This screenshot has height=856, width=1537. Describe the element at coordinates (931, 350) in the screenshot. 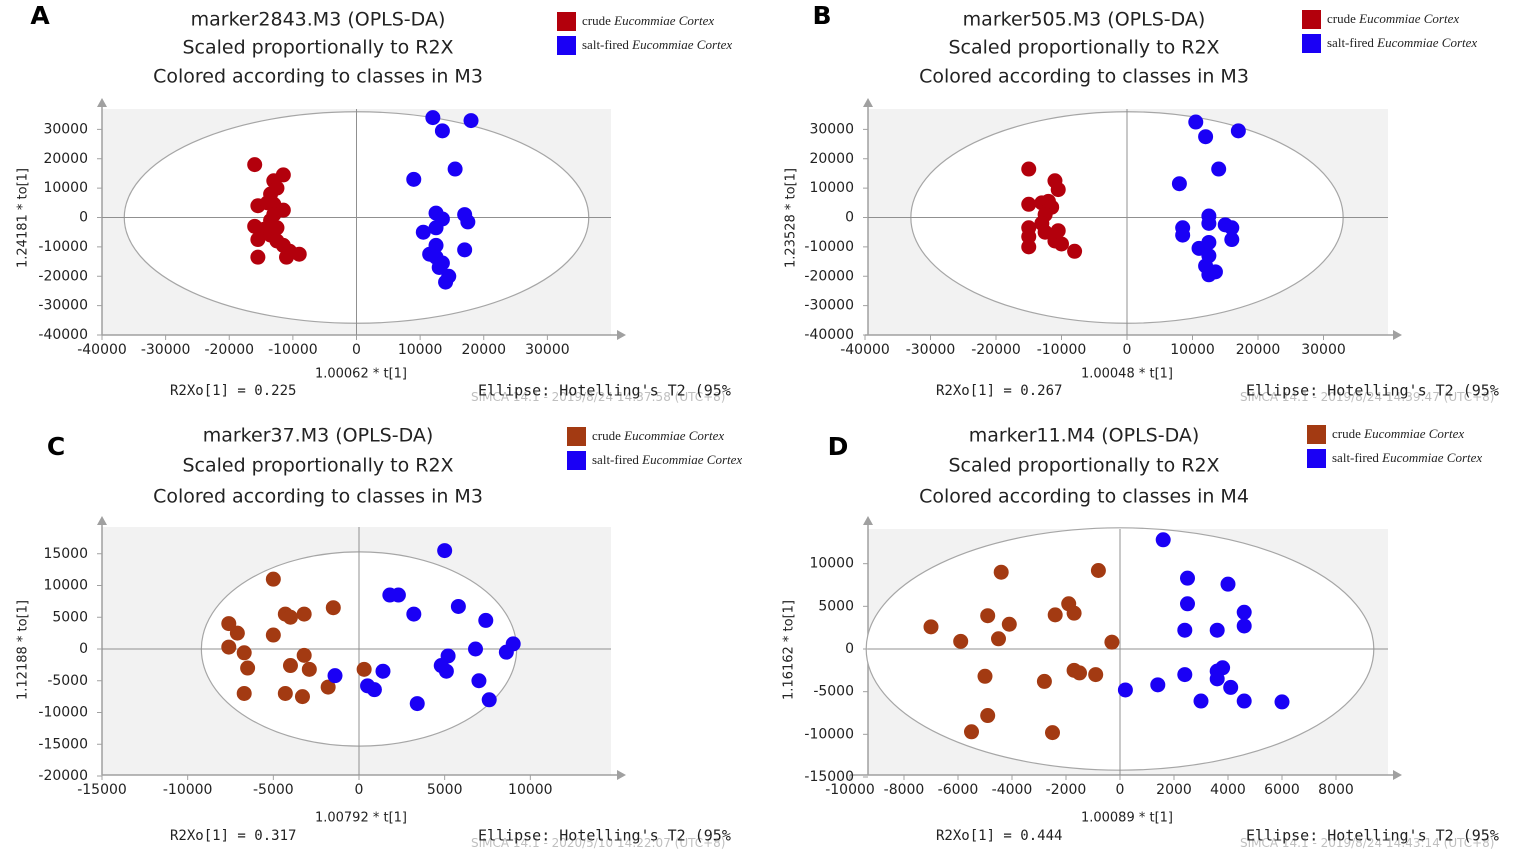

I see `x-tick-label: -30000` at that location.